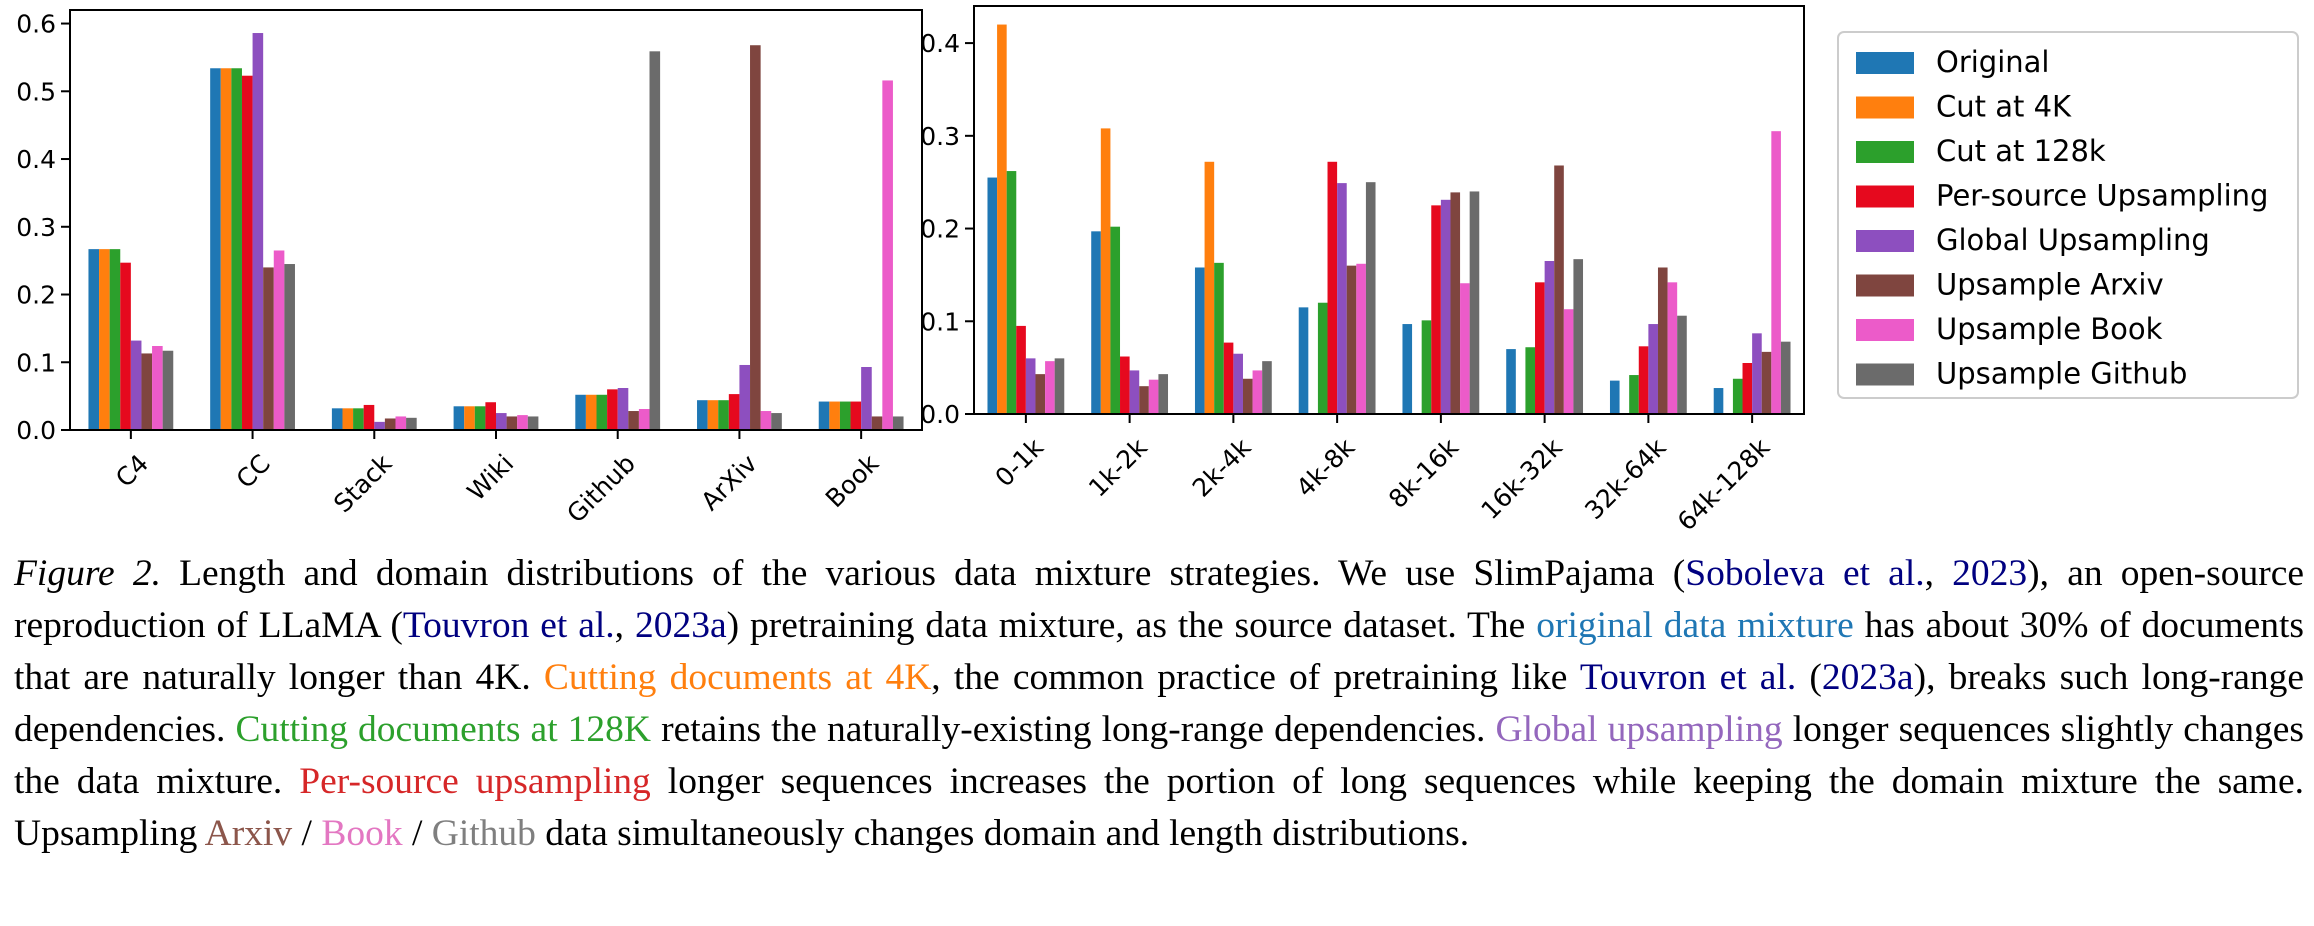  What do you see at coordinates (1222, 467) in the screenshot?
I see `x-tick-label: 2k-4k` at bounding box center [1222, 467].